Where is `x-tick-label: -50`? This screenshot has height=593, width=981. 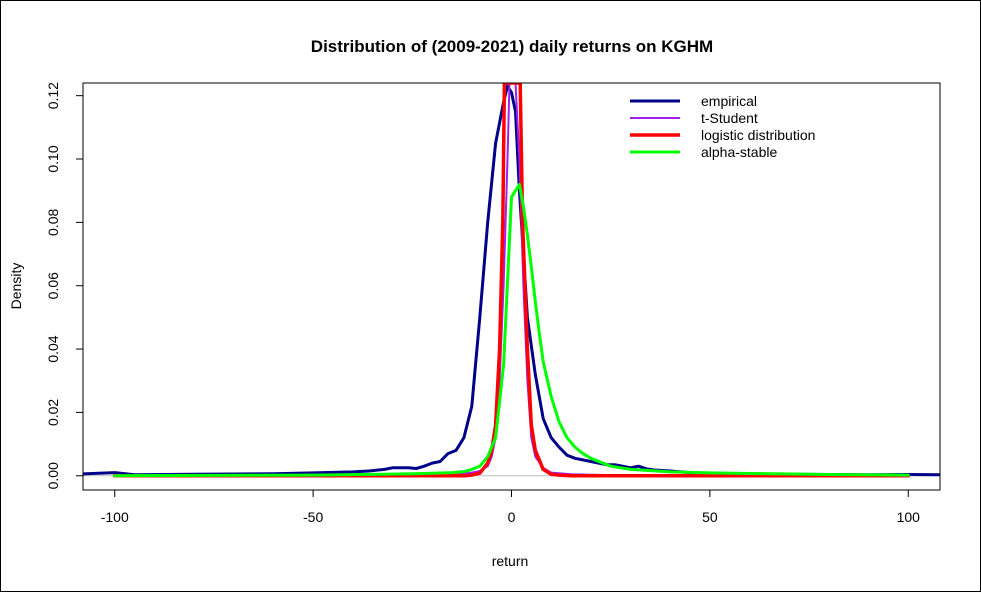 x-tick-label: -50 is located at coordinates (313, 517).